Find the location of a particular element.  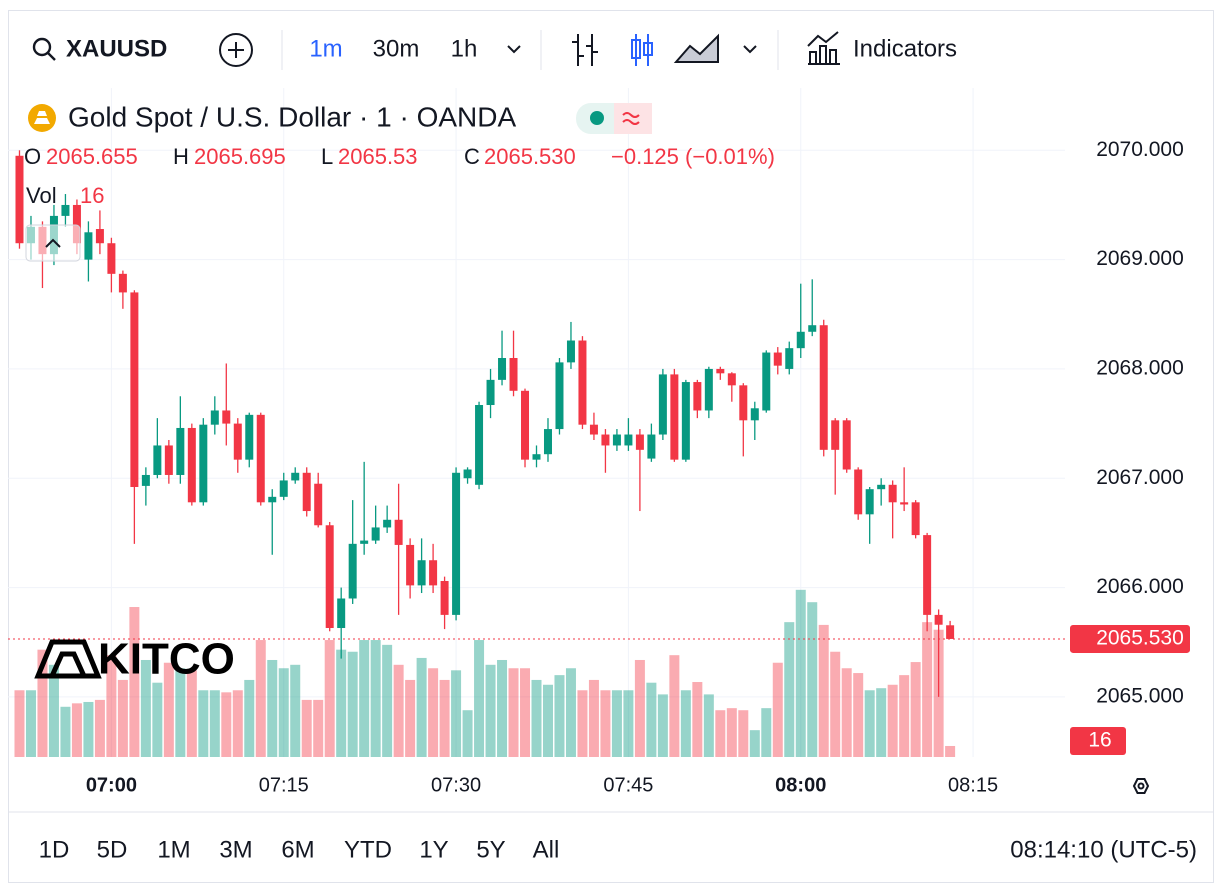

interval-button: 1h is located at coordinates (464, 48).